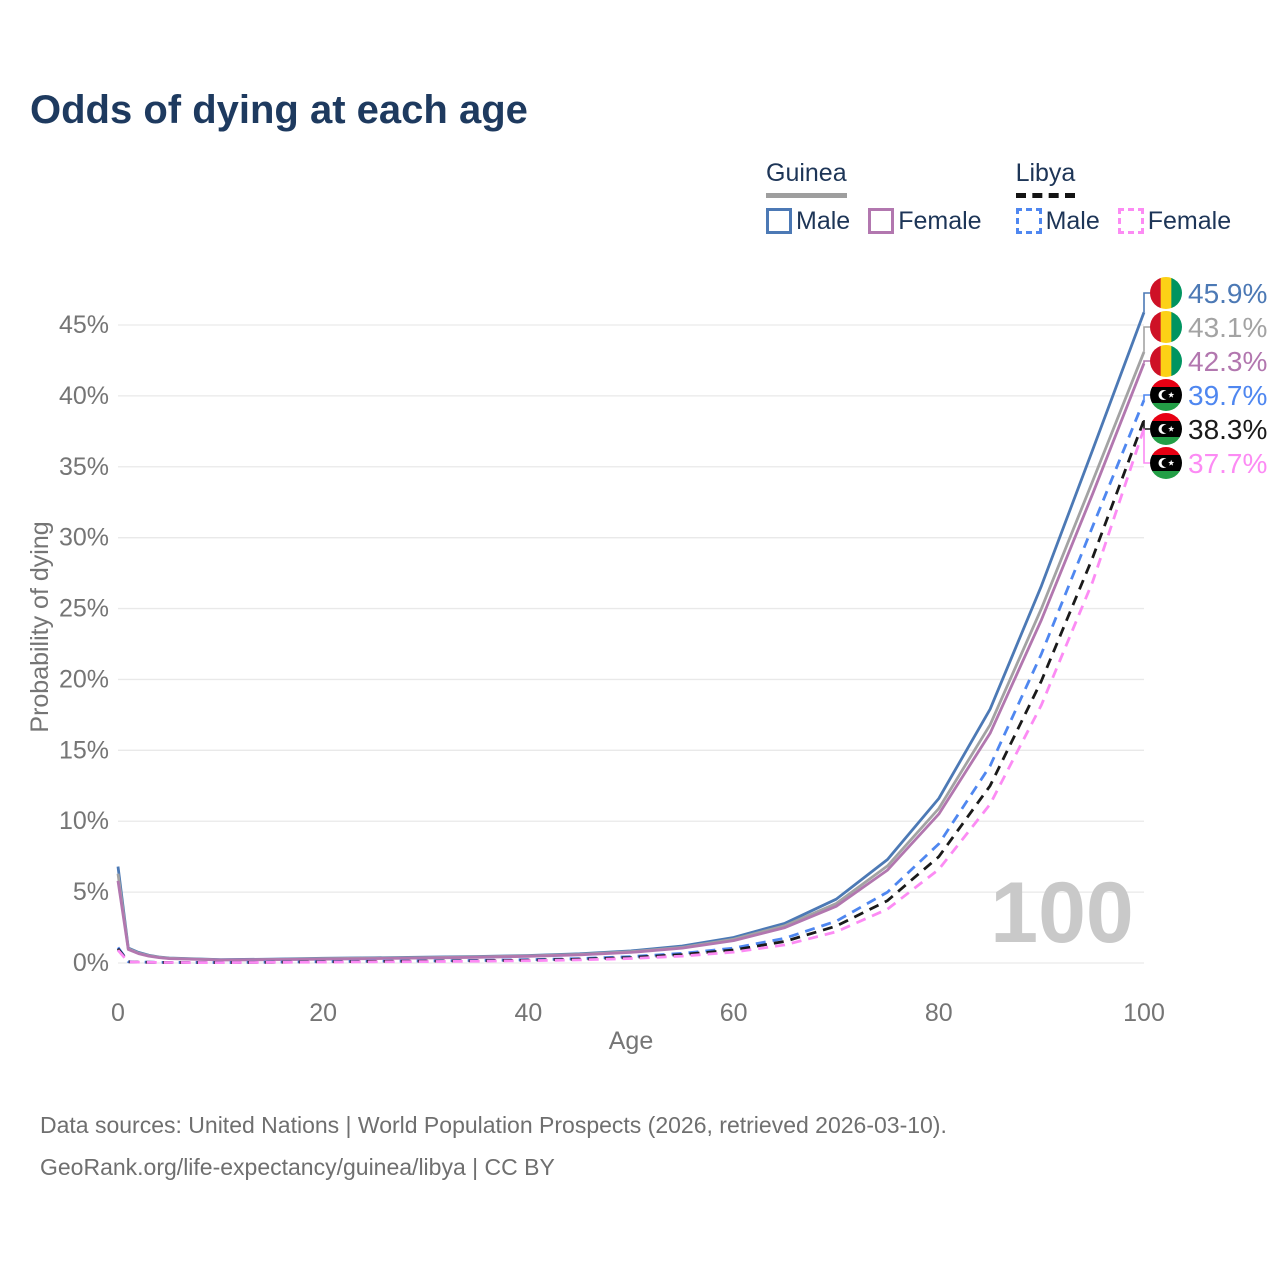  I want to click on y-tick-40: 40%, so click(84, 396).